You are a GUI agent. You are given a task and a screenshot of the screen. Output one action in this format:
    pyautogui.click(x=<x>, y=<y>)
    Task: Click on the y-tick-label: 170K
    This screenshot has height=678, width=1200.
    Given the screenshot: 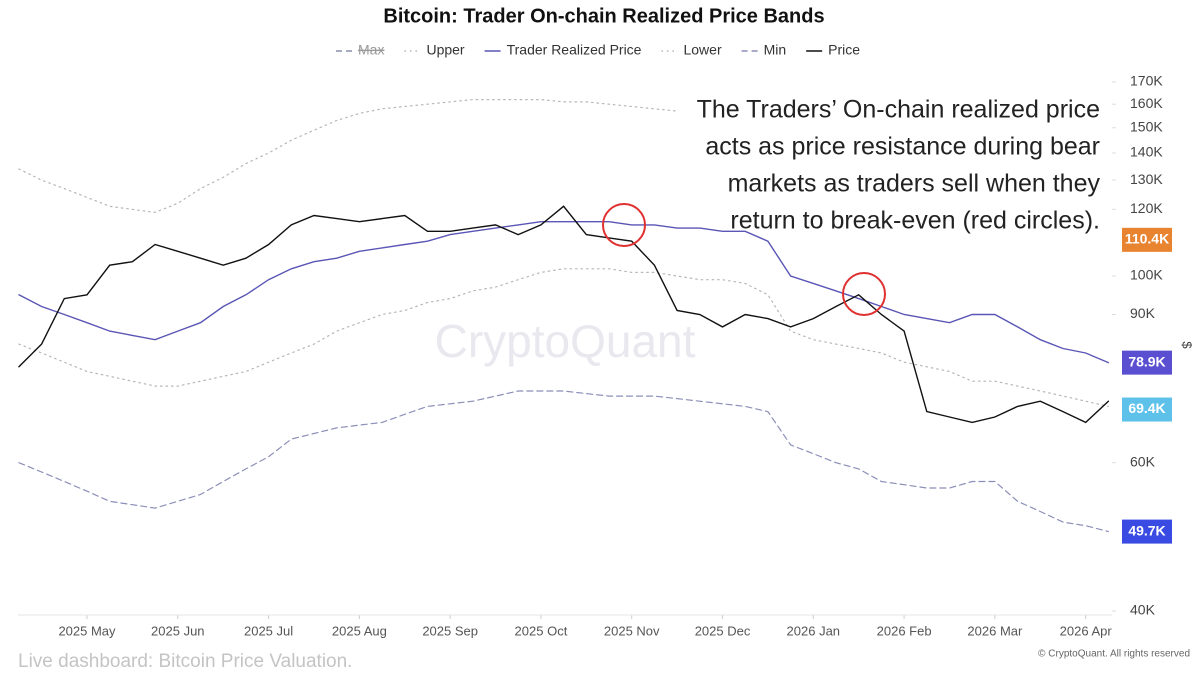 What is the action you would take?
    pyautogui.click(x=1146, y=81)
    